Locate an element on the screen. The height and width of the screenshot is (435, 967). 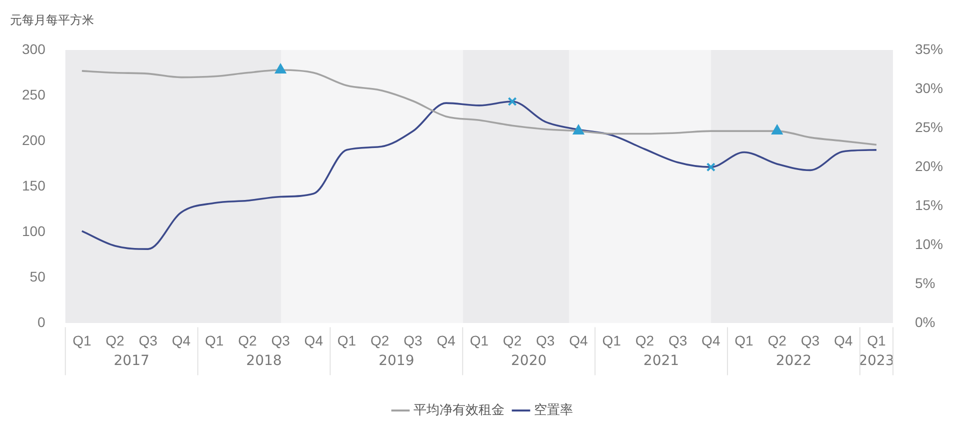
y2-tick-label: 5% is located at coordinates (925, 283).